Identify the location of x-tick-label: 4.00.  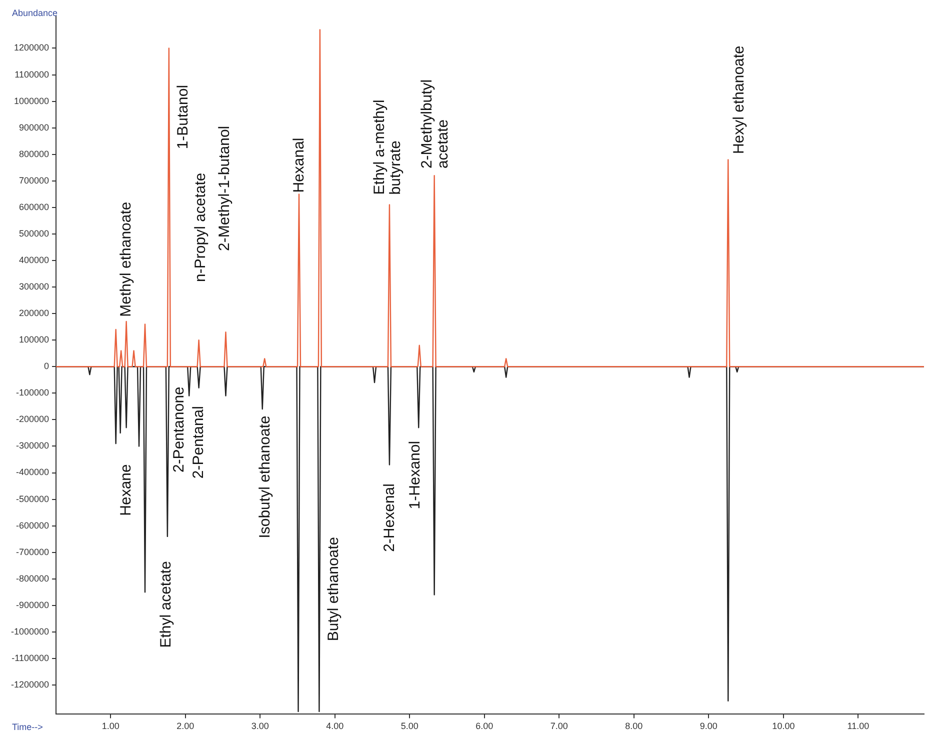
(335, 726).